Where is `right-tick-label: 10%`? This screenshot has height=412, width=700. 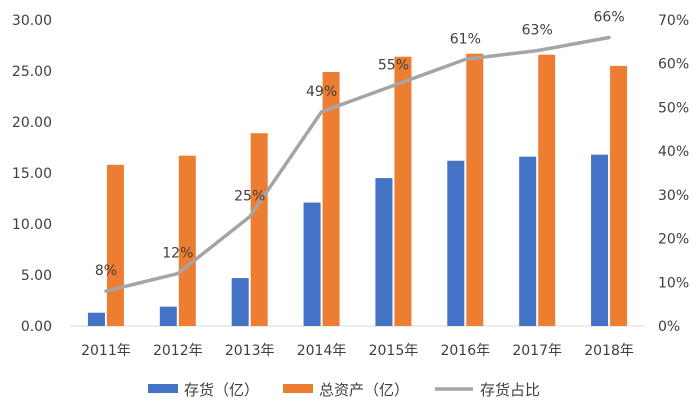
right-tick-label: 10% is located at coordinates (673, 283).